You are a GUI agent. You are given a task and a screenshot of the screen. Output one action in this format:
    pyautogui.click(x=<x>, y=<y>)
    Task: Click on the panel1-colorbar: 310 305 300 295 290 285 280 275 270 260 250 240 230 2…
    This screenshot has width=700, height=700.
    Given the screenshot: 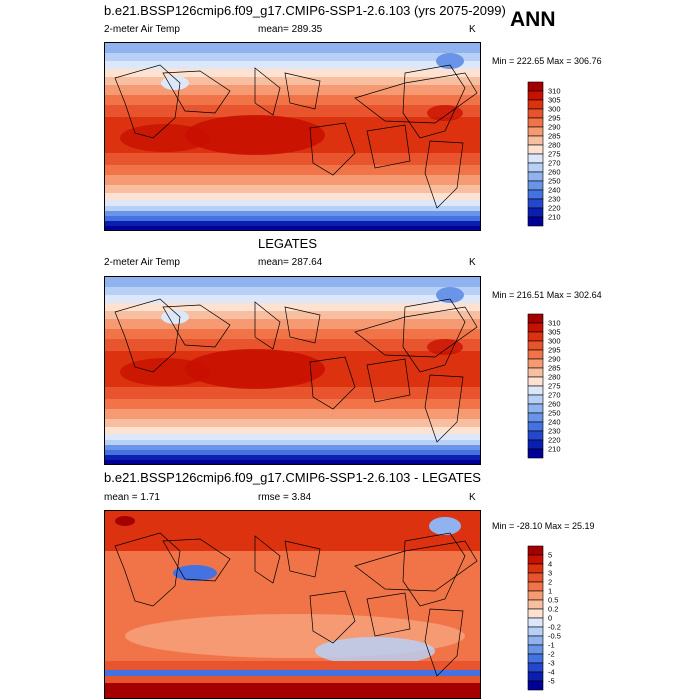 What is the action you would take?
    pyautogui.click(x=557, y=155)
    